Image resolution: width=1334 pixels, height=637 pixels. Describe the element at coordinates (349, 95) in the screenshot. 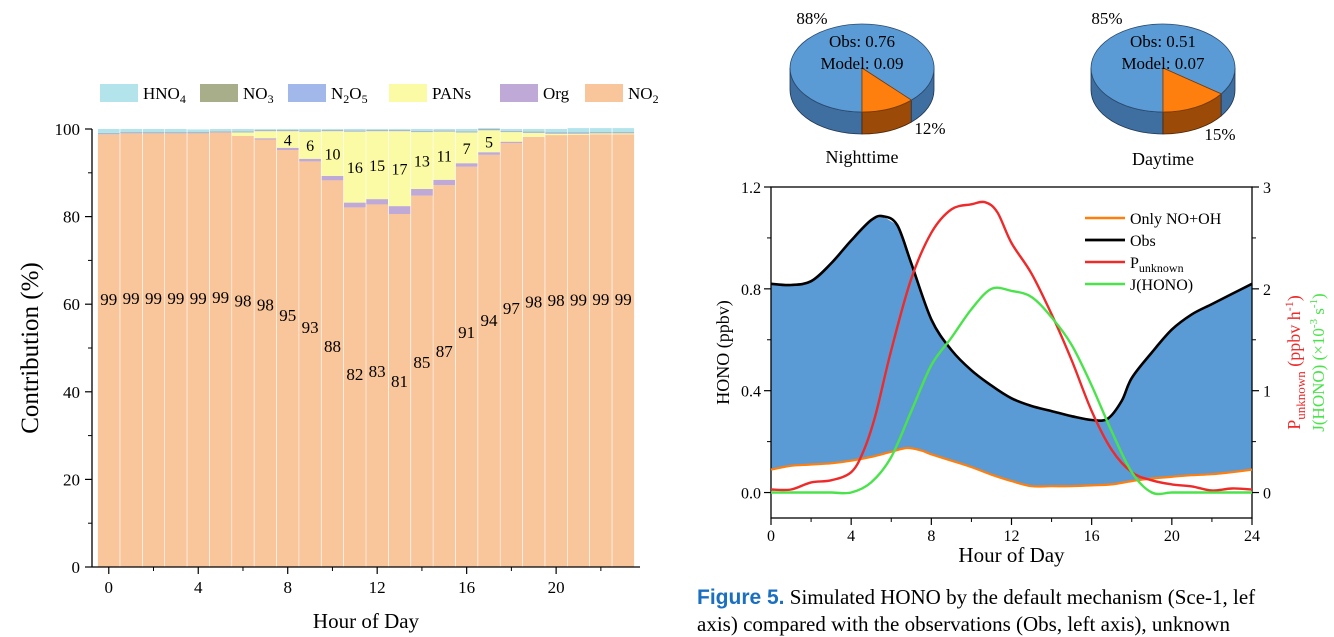

I see `legend-label-3: N2O5` at that location.